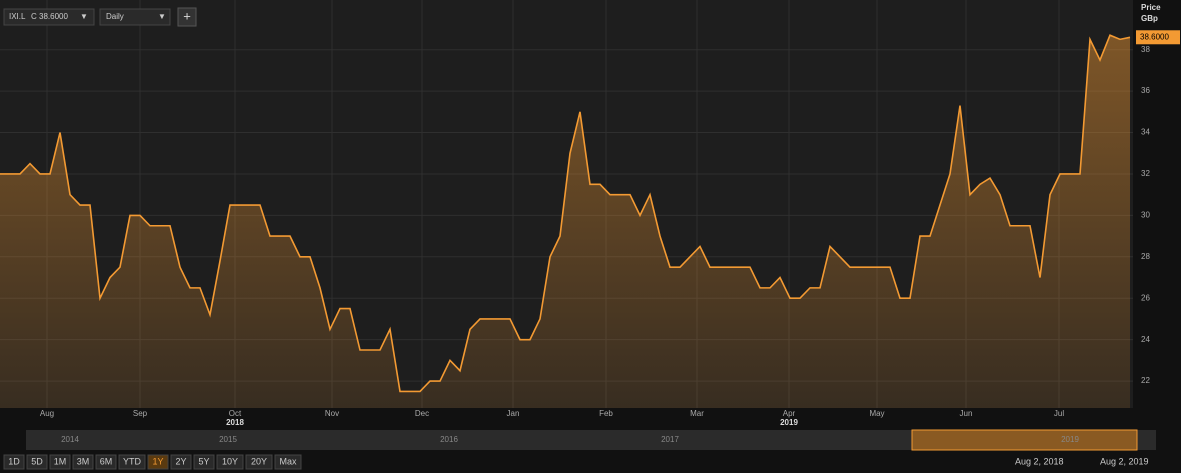 Image resolution: width=1181 pixels, height=473 pixels. Describe the element at coordinates (966, 413) in the screenshot. I see `x-tick-label: Jun` at that location.